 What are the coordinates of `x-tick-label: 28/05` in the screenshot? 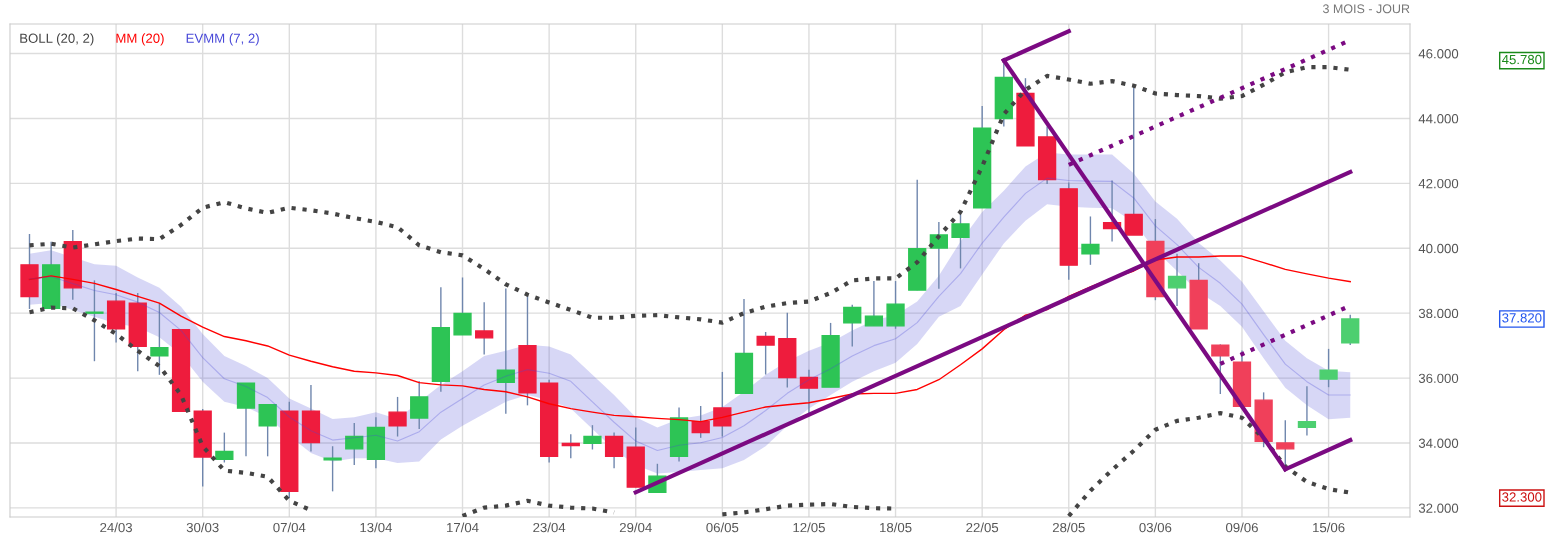 It's located at (1068, 527).